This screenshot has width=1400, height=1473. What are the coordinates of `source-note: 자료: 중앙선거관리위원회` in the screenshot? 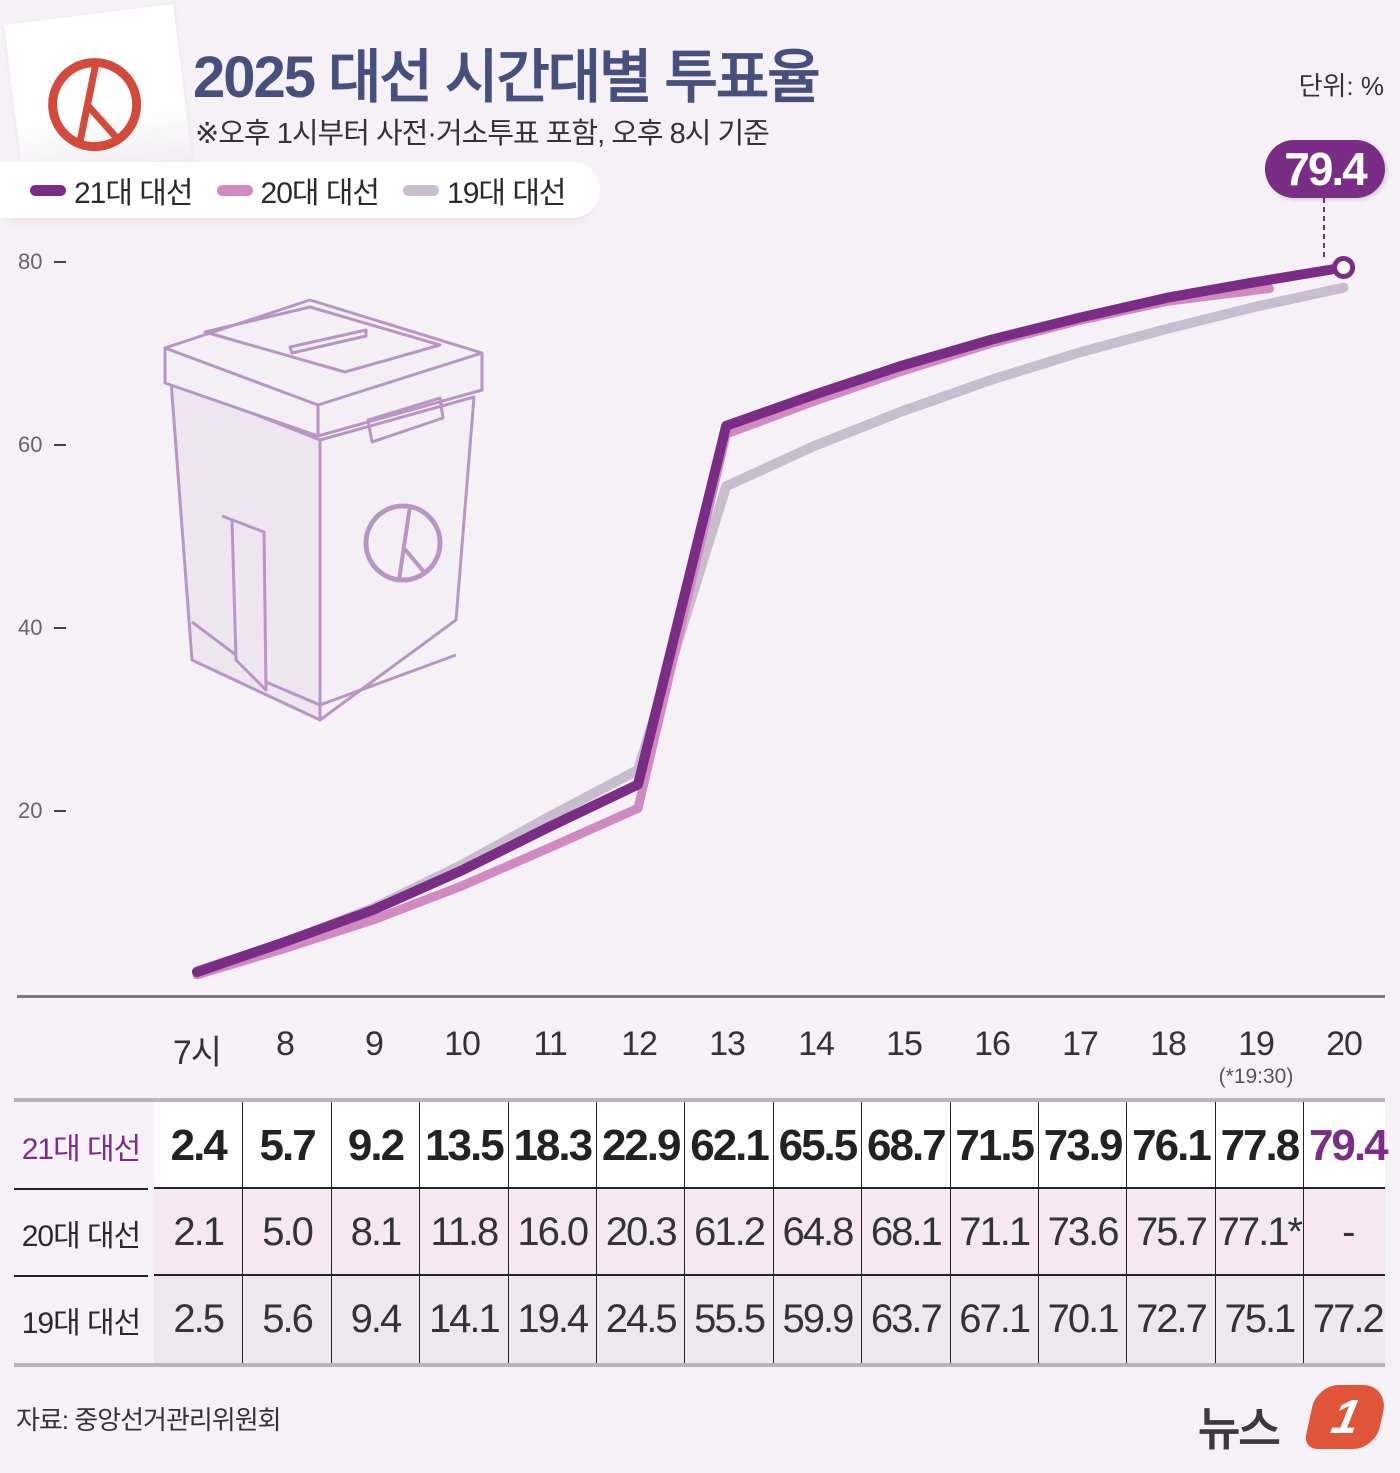 It's located at (149, 1420).